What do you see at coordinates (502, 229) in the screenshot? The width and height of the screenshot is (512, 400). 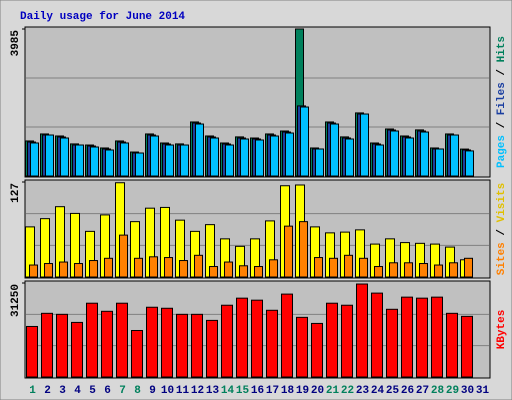 I see `legend: Sites / Visits` at bounding box center [502, 229].